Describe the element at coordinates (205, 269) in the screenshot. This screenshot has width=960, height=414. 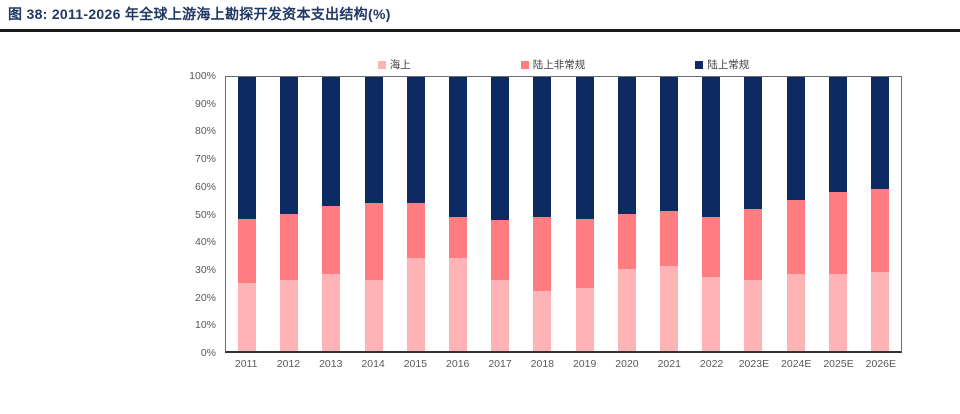
I see `y-tick-label: 30%` at that location.